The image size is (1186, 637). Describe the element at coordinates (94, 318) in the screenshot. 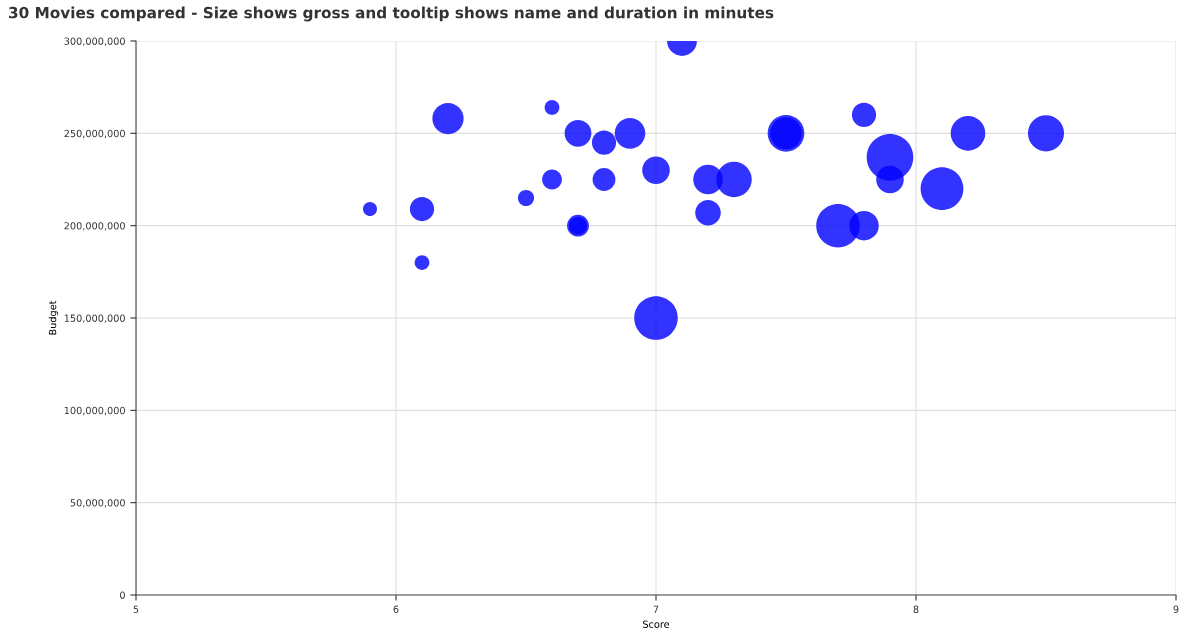

I see `y-tick-label: 150,000,000` at that location.